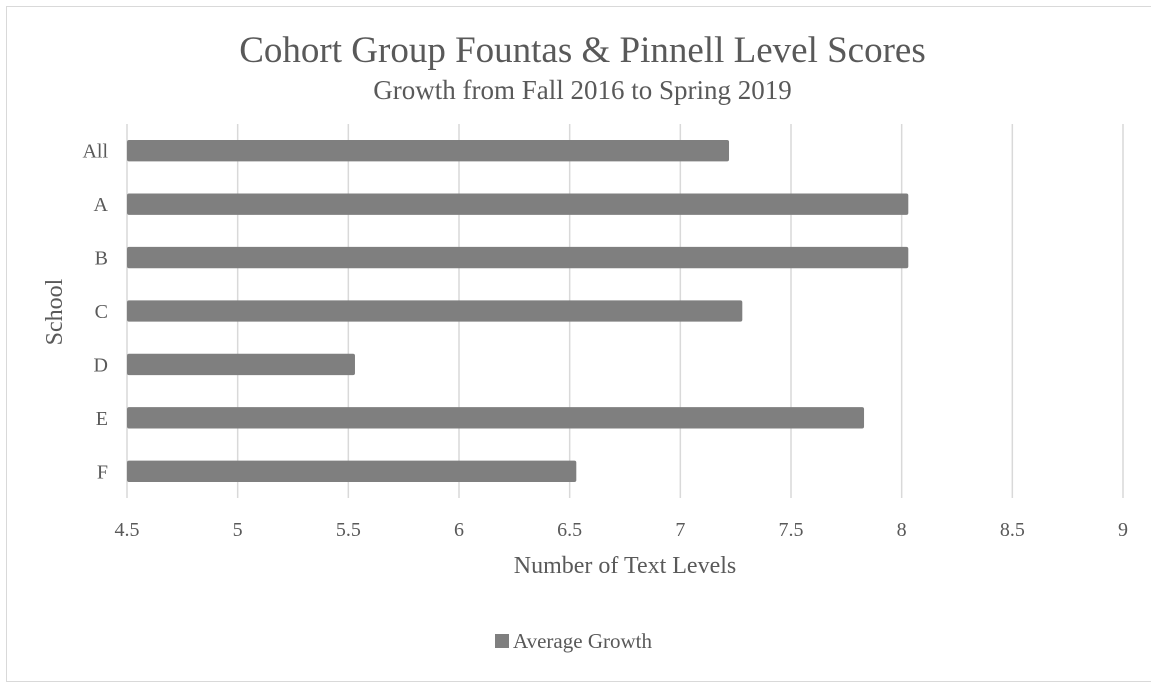 The image size is (1151, 682). I want to click on bar-all, so click(428, 151).